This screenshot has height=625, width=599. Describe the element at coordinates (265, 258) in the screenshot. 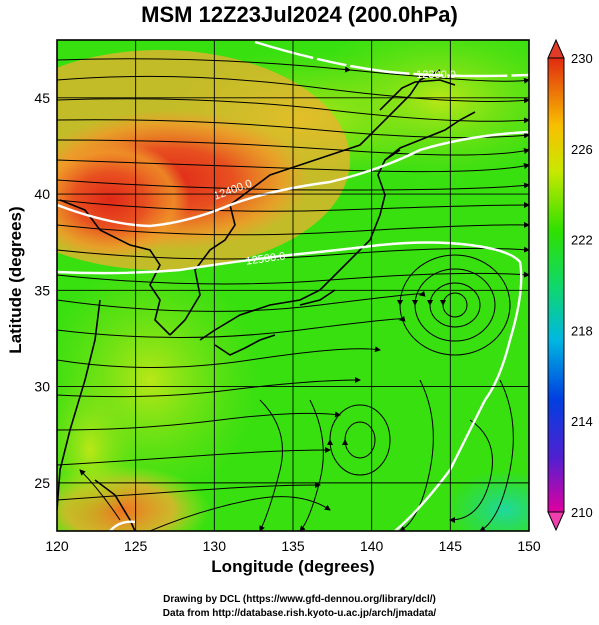

I see `contour-label-12500: 12500.0` at that location.